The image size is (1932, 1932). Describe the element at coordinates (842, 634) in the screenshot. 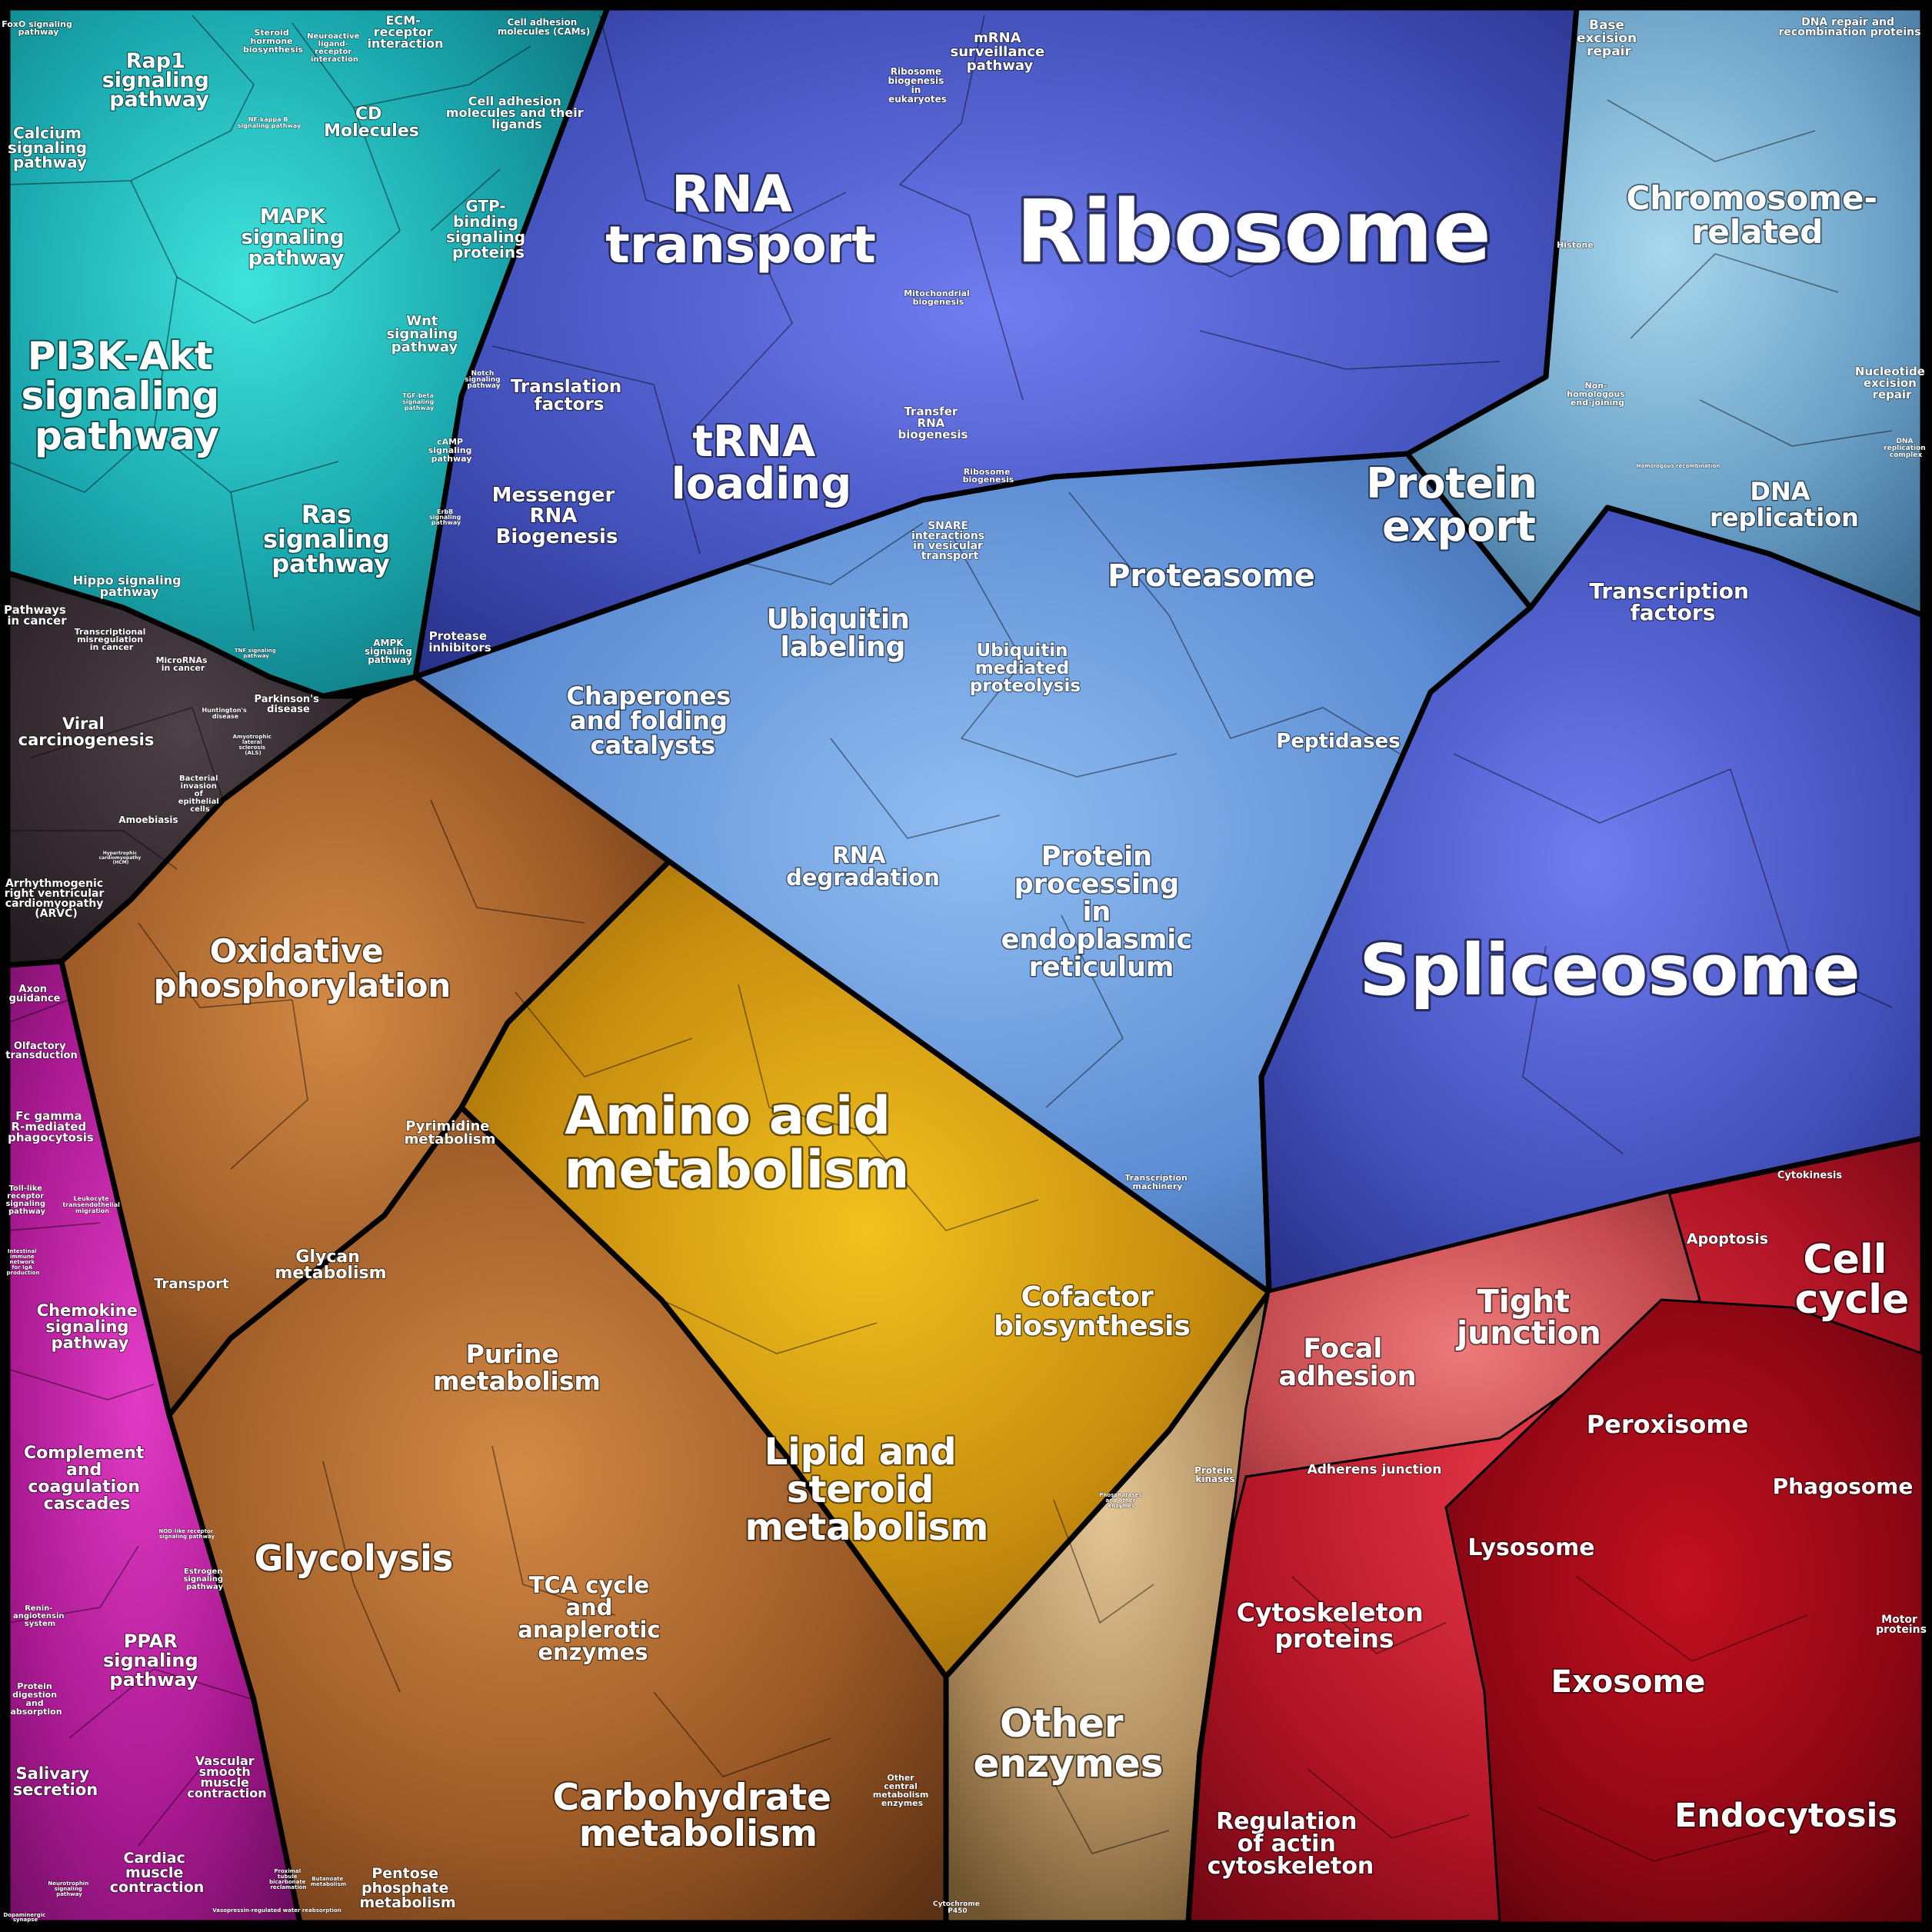

I see `label-ubiquitin-labeling: Ubiquitin labeling` at that location.